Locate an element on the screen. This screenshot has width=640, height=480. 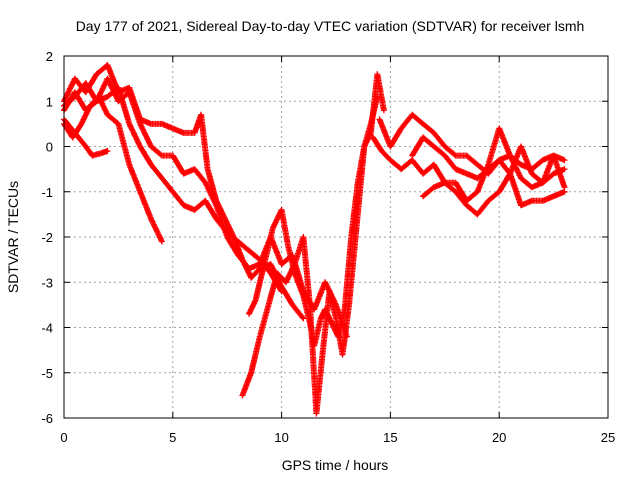
y-axis-label: SDTVAR / TECUs is located at coordinates (13, 237).